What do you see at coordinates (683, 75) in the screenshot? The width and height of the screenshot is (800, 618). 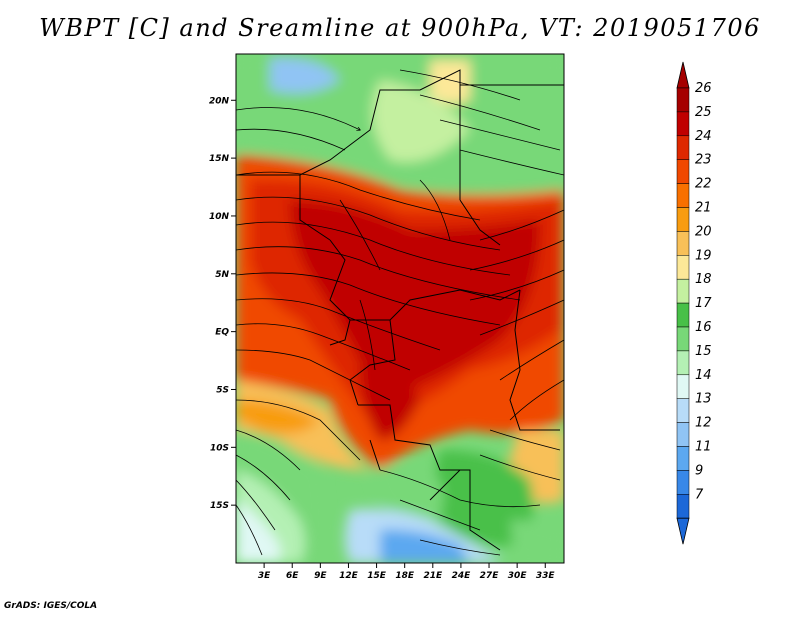 I see `colorbar-top-arrow` at bounding box center [683, 75].